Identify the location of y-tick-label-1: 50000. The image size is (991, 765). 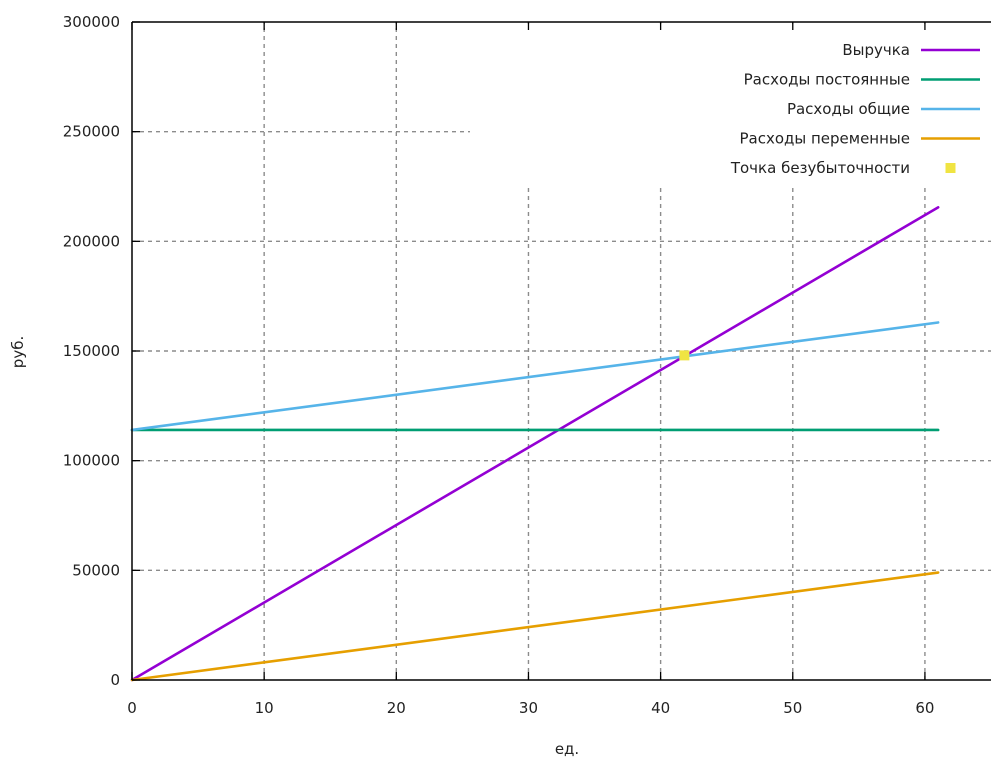
(96, 570).